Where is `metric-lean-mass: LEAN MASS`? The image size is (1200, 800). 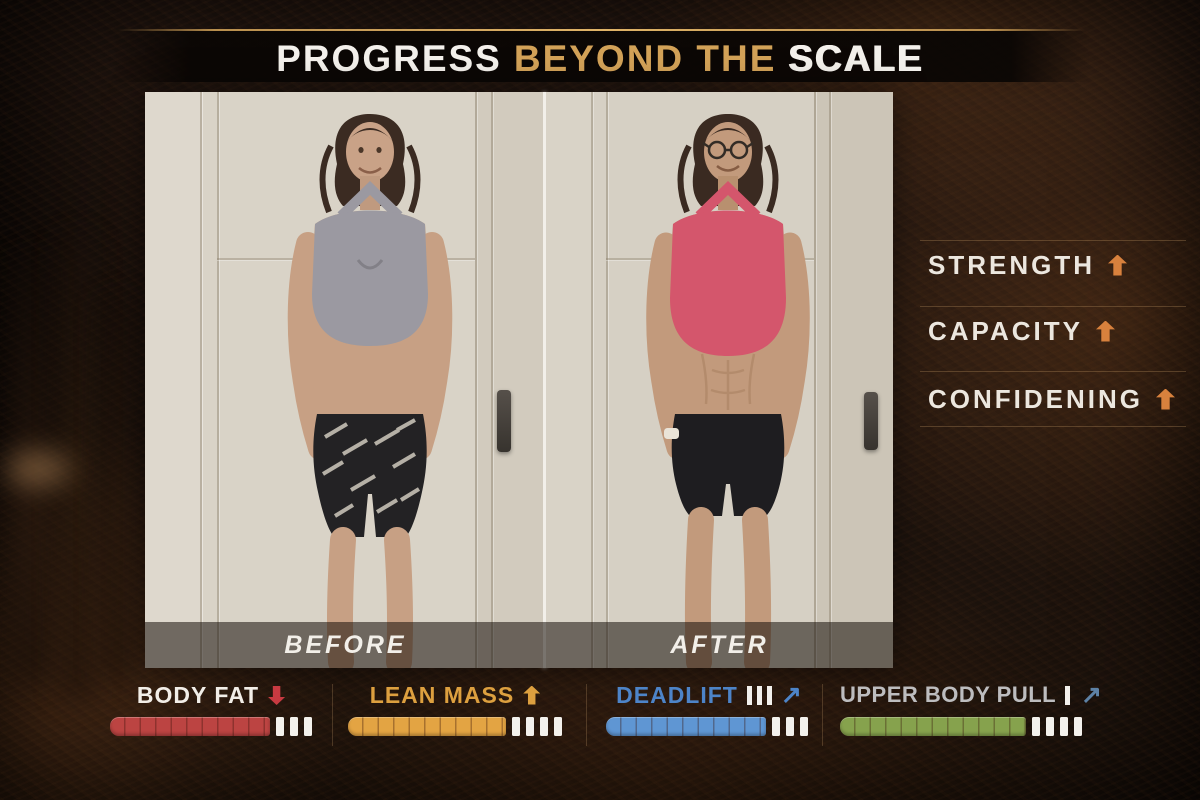 metric-lean-mass: LEAN MASS is located at coordinates (455, 709).